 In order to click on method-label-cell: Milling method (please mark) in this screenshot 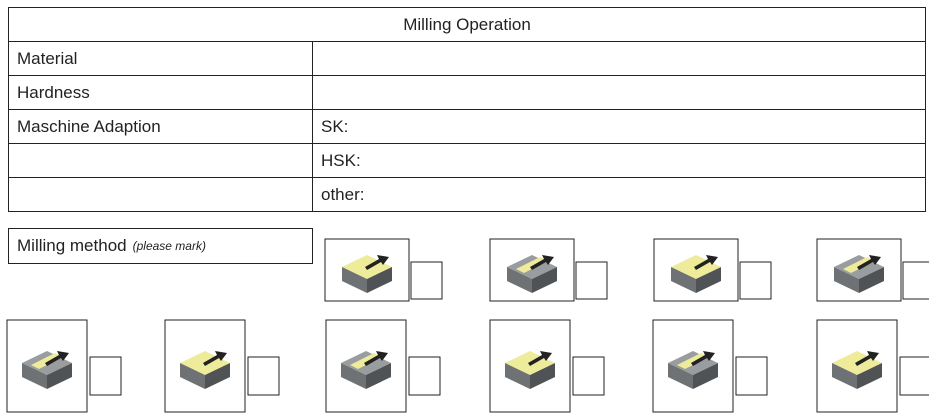, I will do `click(160, 246)`.